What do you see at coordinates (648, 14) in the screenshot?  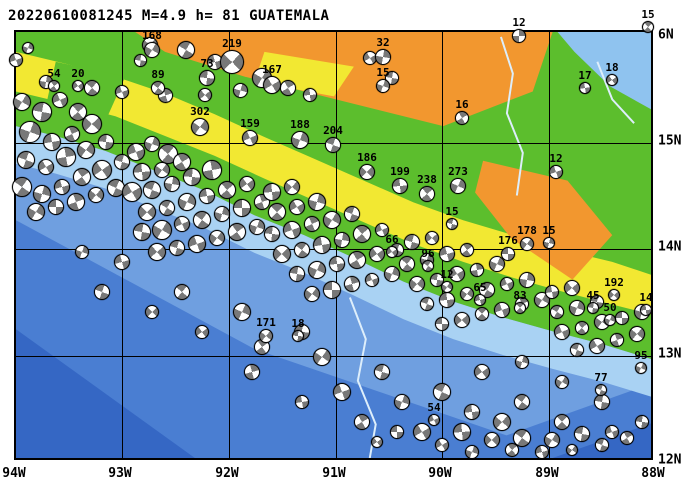 I see `mechanism-depth-label: 15` at bounding box center [648, 14].